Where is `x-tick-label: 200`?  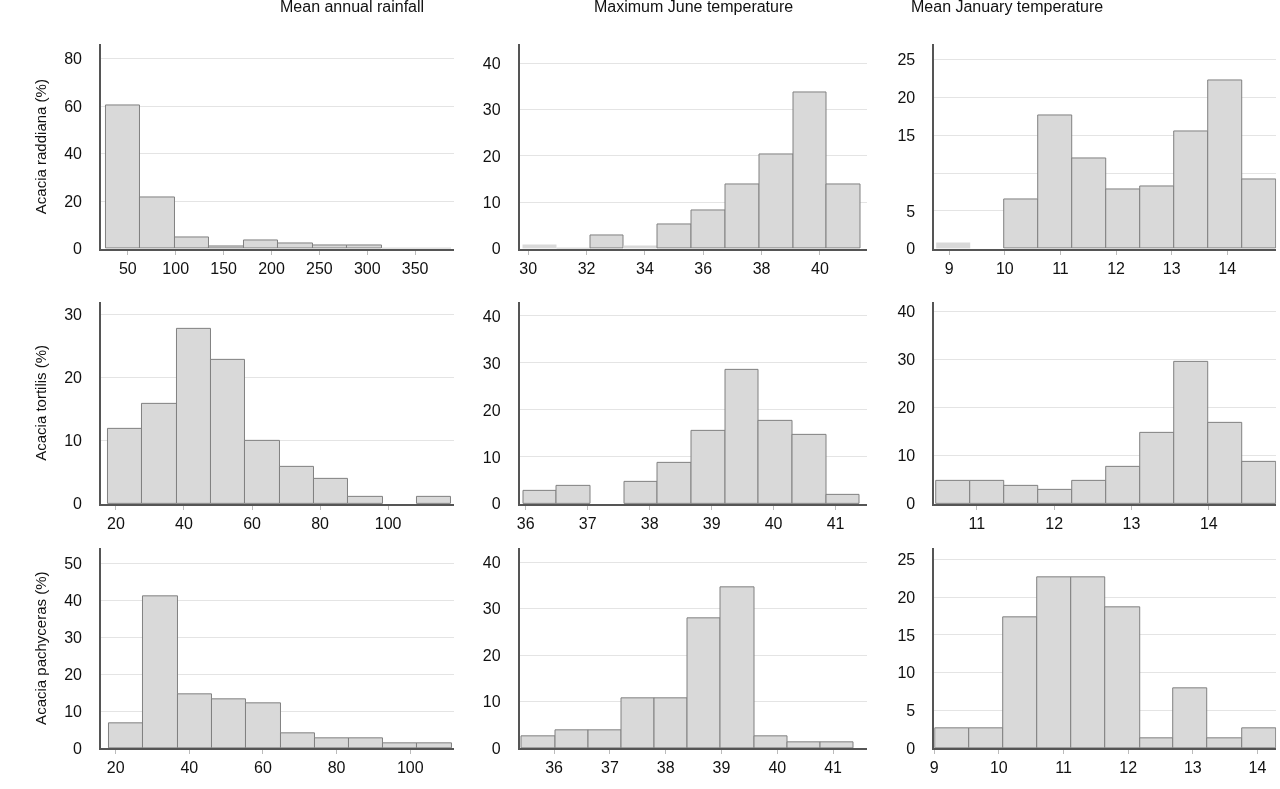
x-tick-label: 200 is located at coordinates (271, 268).